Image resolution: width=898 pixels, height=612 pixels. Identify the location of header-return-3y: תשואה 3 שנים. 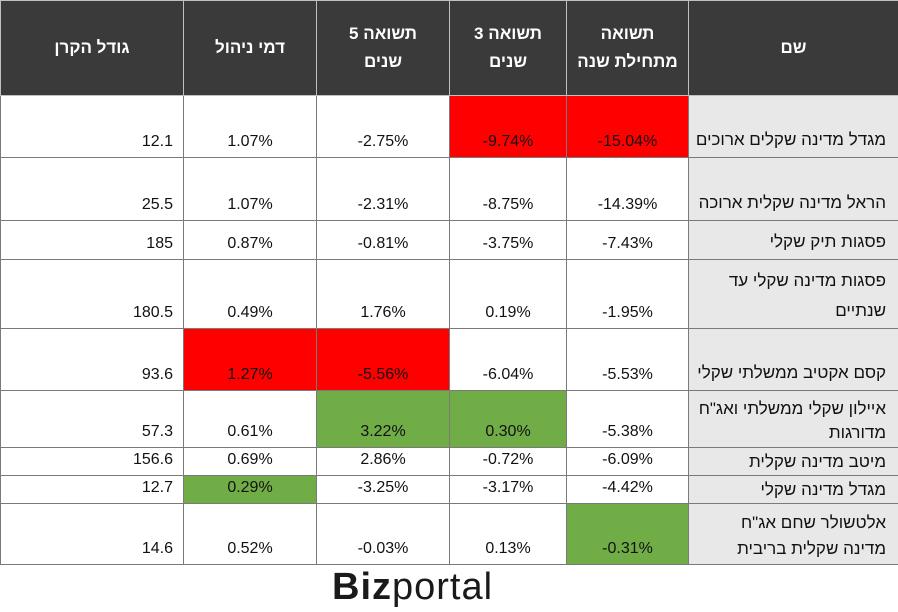
(508, 48).